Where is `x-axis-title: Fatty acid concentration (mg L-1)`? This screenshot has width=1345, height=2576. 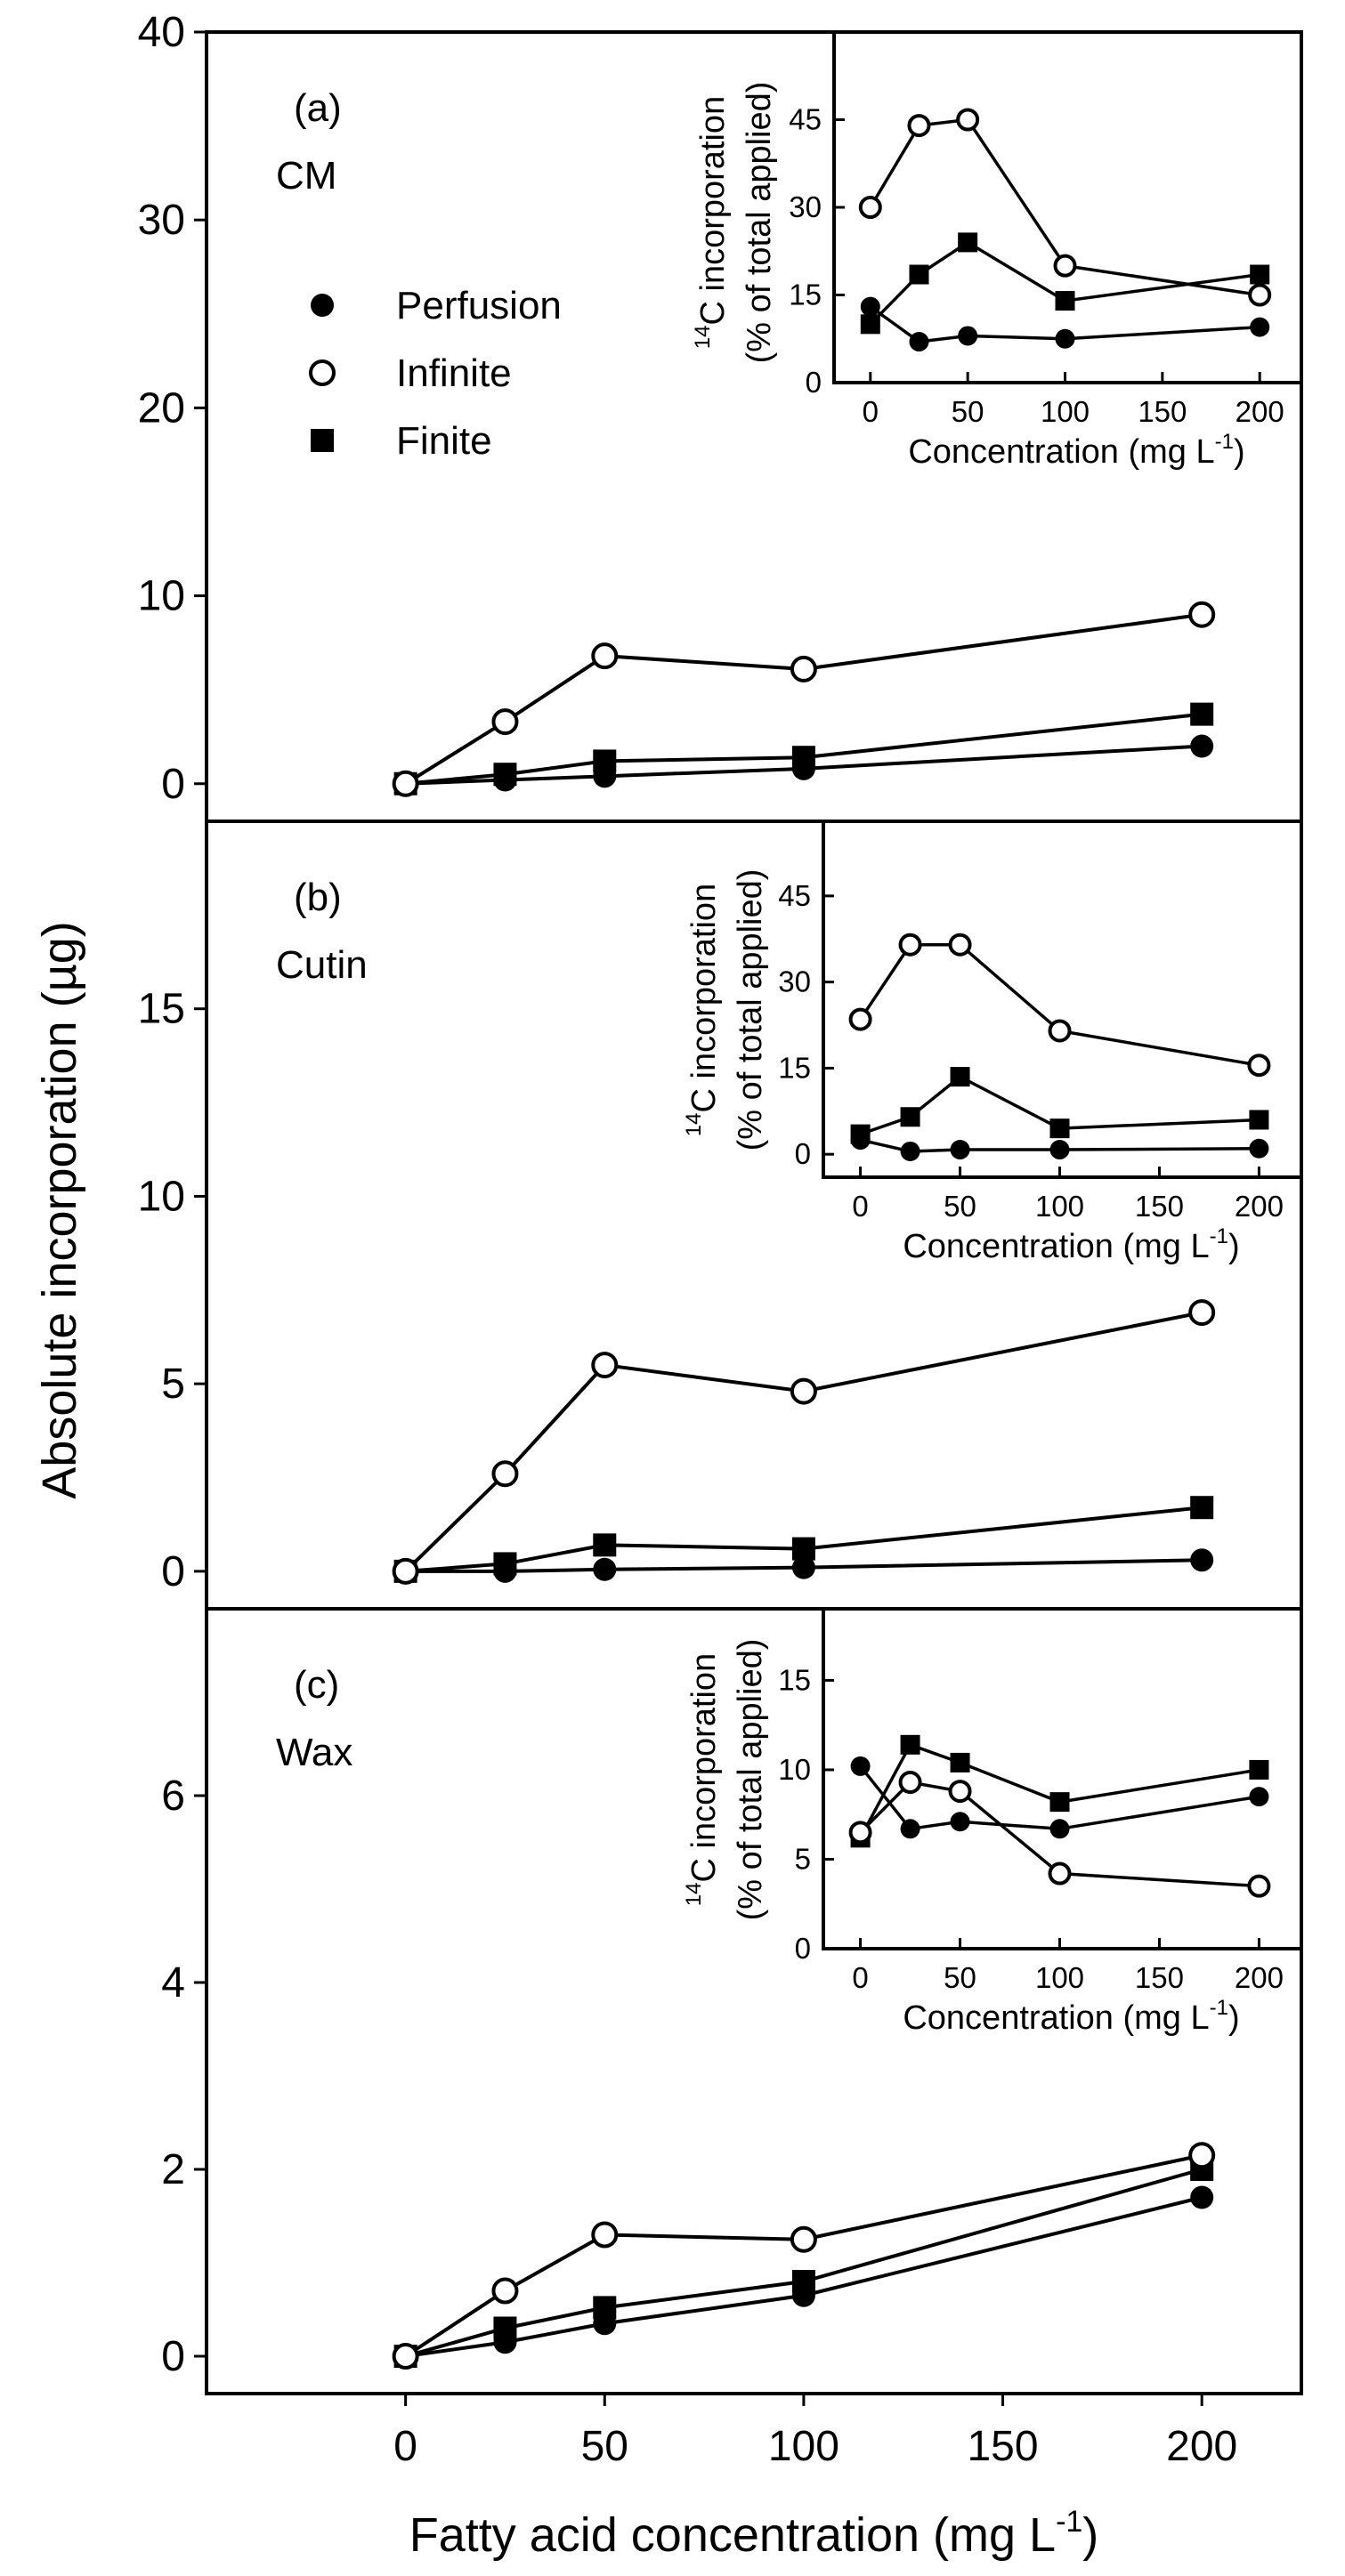 x-axis-title: Fatty acid concentration (mg L-1) is located at coordinates (754, 2533).